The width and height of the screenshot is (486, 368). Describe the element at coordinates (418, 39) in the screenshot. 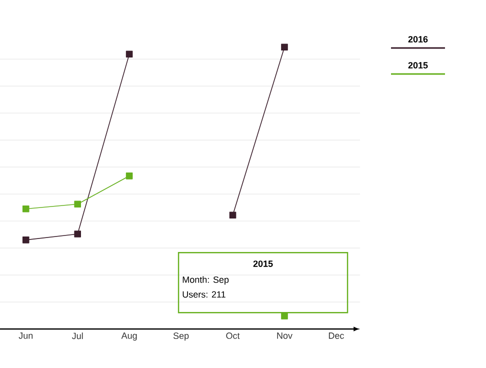

I see `text: 2016` at that location.